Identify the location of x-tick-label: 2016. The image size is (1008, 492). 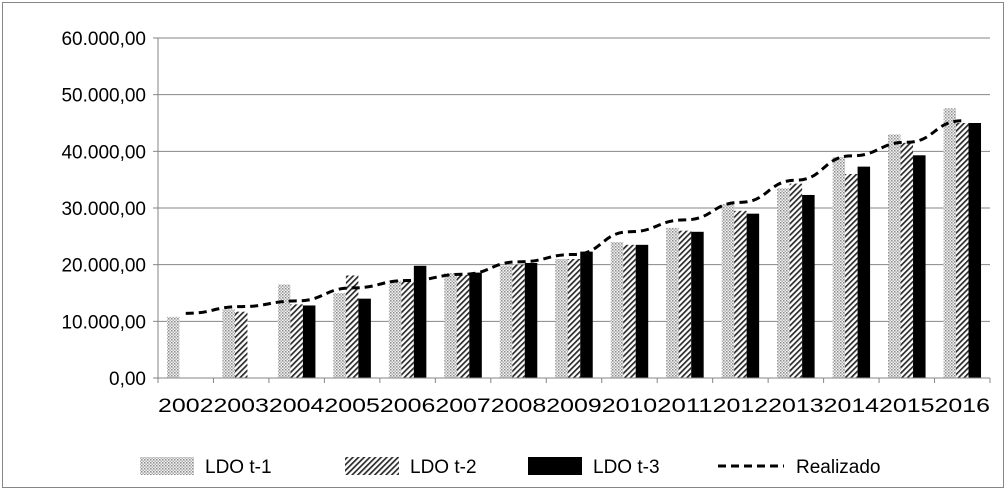
(962, 406).